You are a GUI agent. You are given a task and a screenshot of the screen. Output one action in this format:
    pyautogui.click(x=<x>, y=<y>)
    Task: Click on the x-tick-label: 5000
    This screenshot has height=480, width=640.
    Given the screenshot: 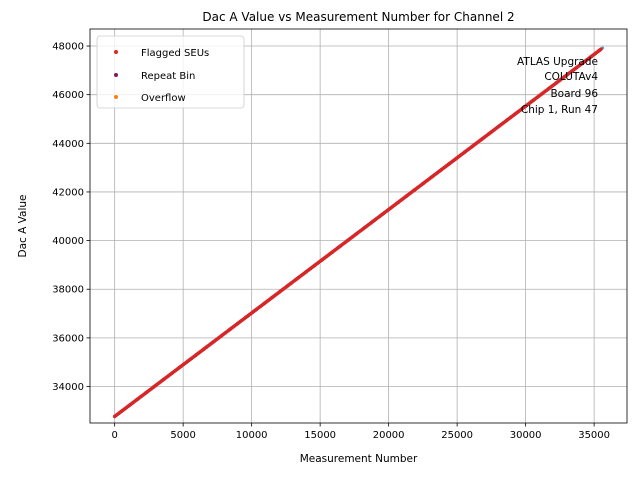 What is the action you would take?
    pyautogui.click(x=182, y=435)
    